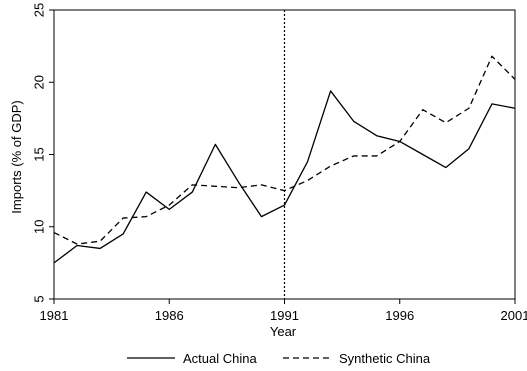 Image resolution: width=527 pixels, height=371 pixels. I want to click on legend: Actual China Synthetic China, so click(279, 358).